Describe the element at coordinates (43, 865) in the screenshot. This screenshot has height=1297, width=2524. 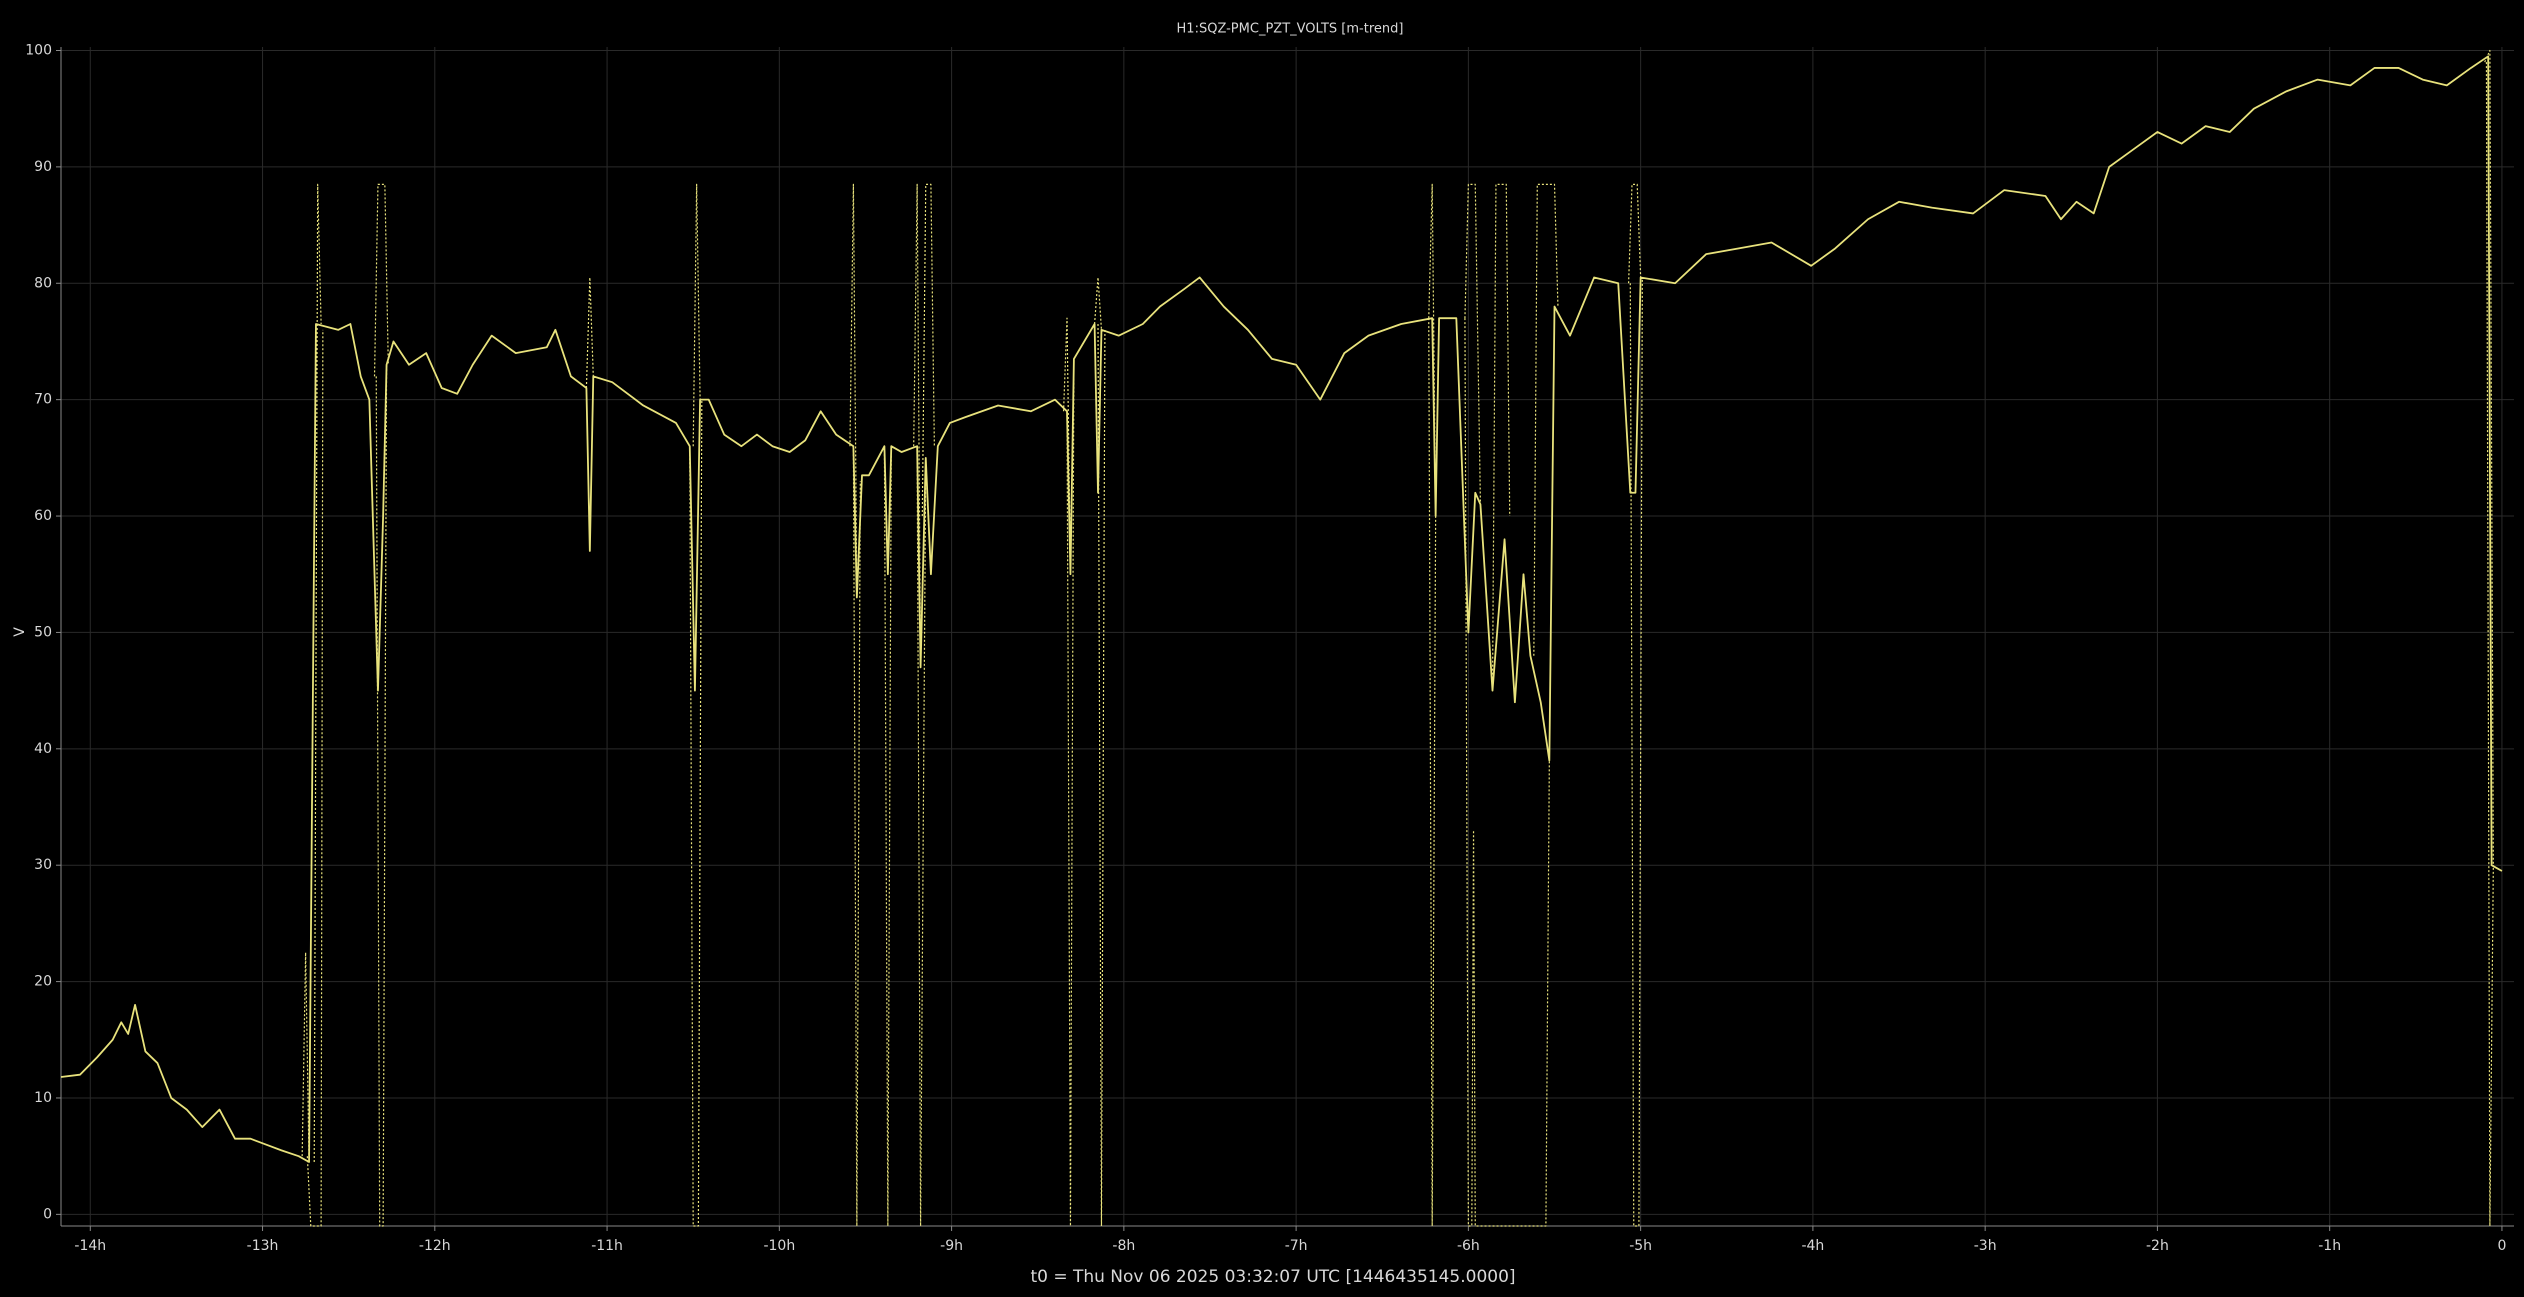
I see `y-tick-label: 30` at that location.